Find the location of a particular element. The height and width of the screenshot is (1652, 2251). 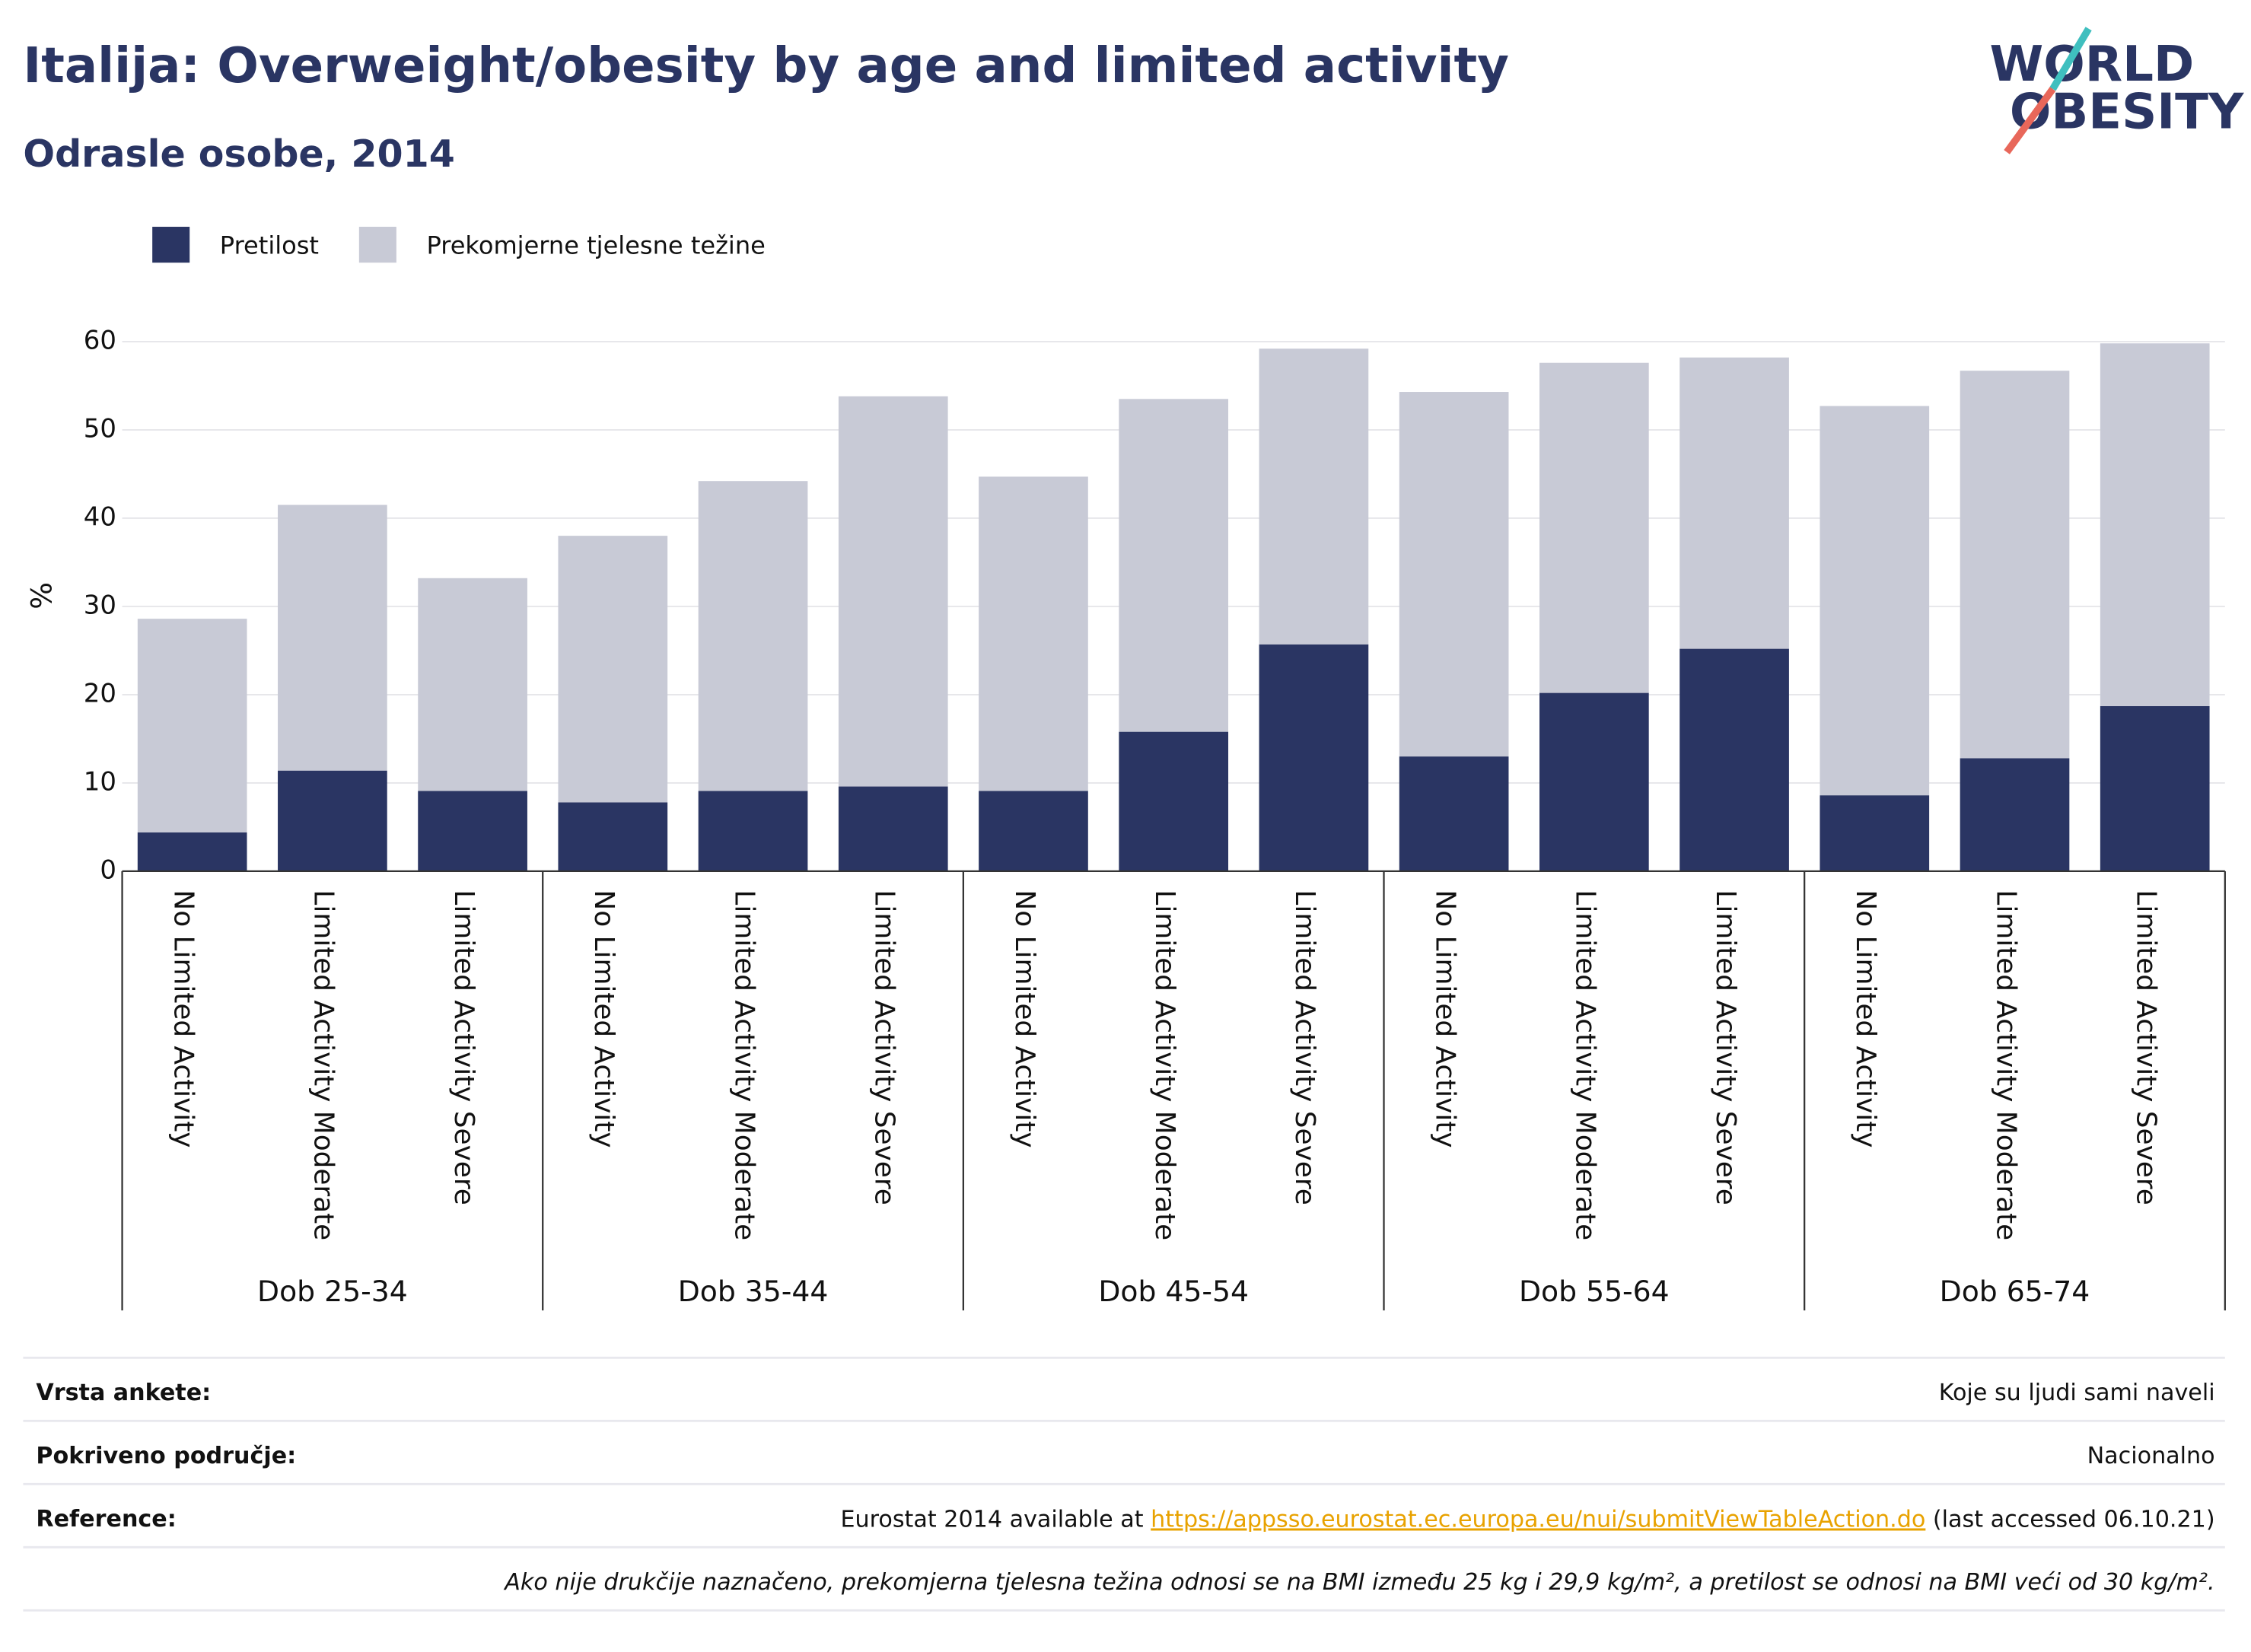

logo: WORLD OBESITY is located at coordinates (2117, 90).